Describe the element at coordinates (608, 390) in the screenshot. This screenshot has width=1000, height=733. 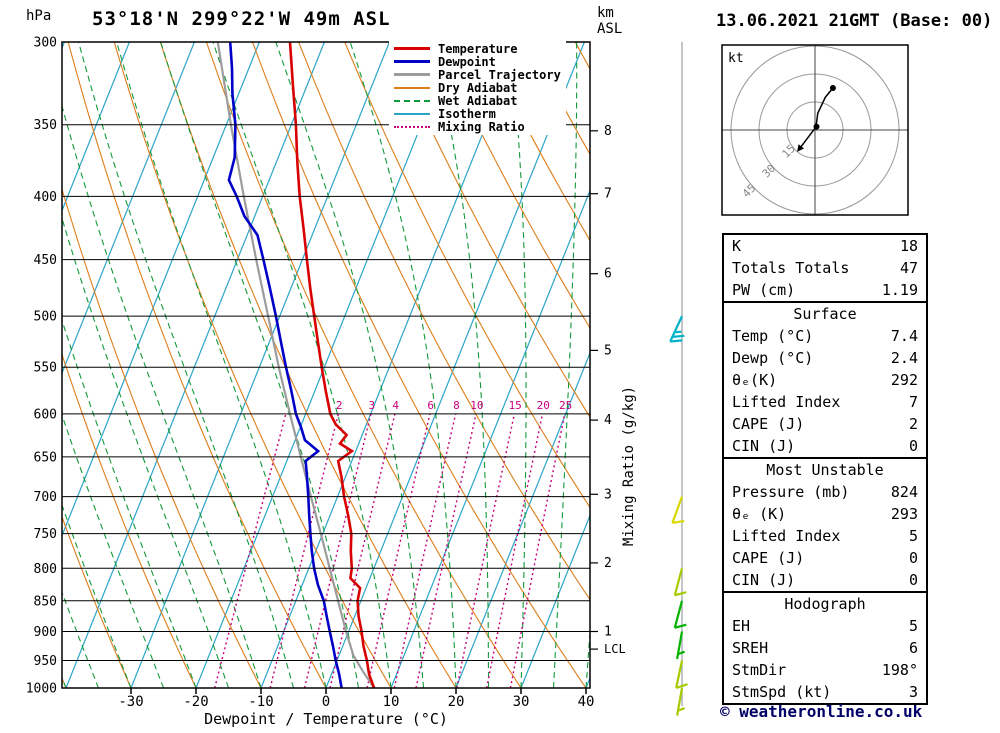
I see `height-axis-ticks: 8 7 6 5 4 3 2 1 LCL` at that location.